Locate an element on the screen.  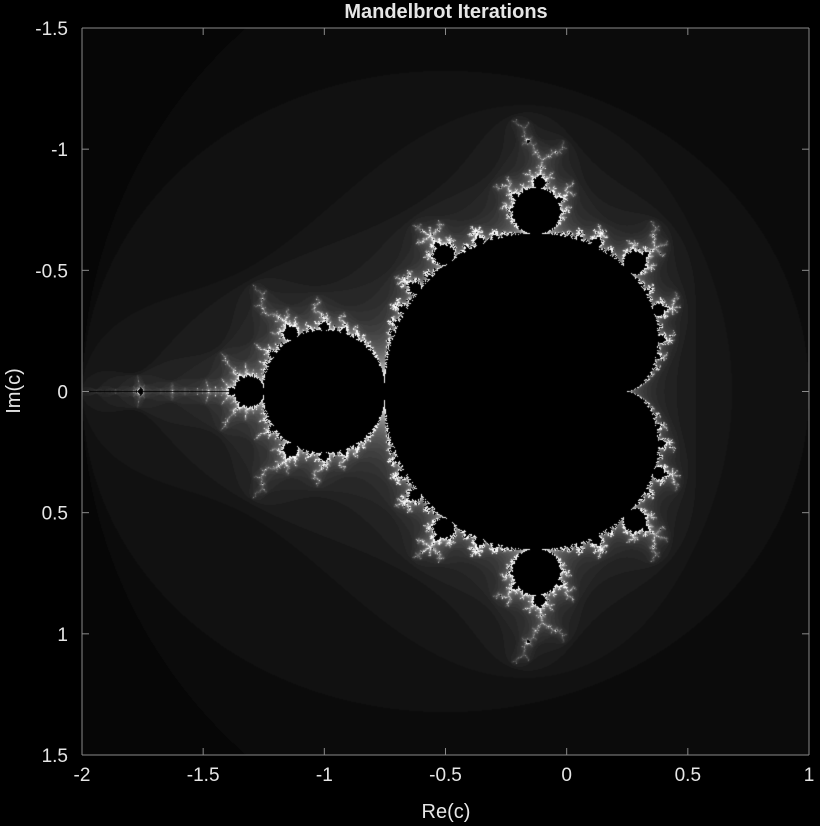
y-tick-label: 1 is located at coordinates (62, 635).